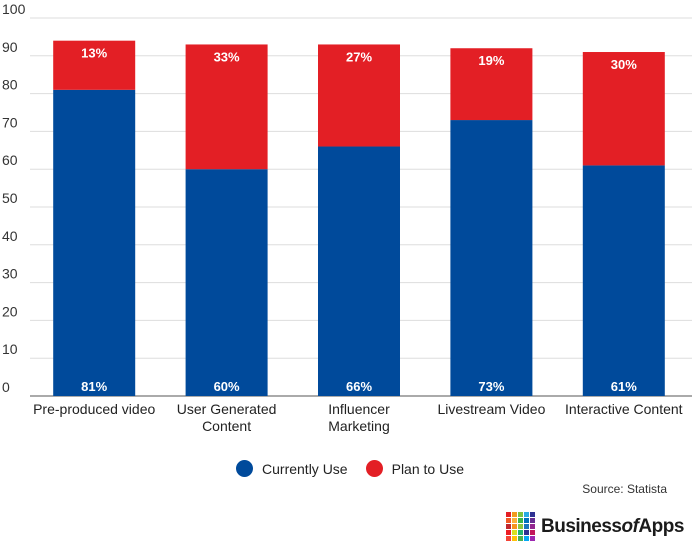 This screenshot has width=700, height=557. Describe the element at coordinates (491, 409) in the screenshot. I see `category-label-3-line-0: Livestream Video` at that location.